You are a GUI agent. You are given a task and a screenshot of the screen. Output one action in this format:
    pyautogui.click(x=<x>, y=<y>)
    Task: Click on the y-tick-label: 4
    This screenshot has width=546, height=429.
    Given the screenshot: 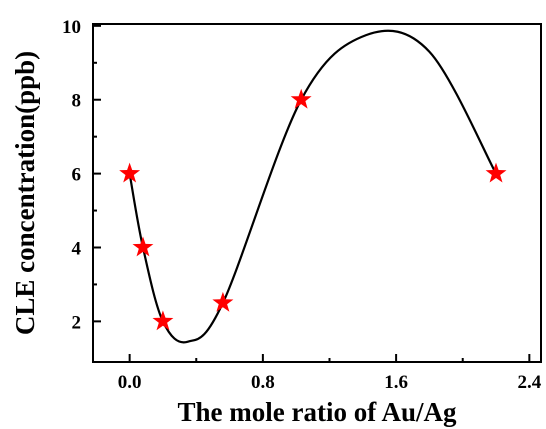 What is the action you would take?
    pyautogui.click(x=77, y=248)
    